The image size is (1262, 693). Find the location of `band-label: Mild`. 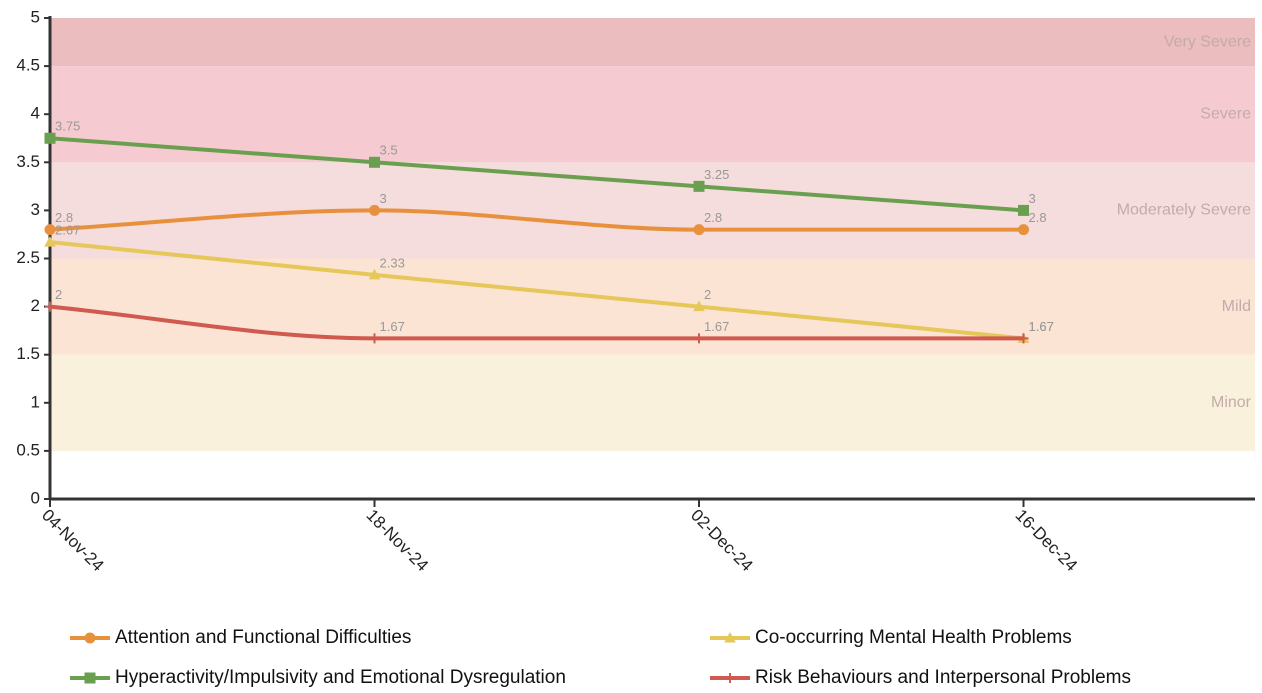

band-label: Mild is located at coordinates (1236, 306).